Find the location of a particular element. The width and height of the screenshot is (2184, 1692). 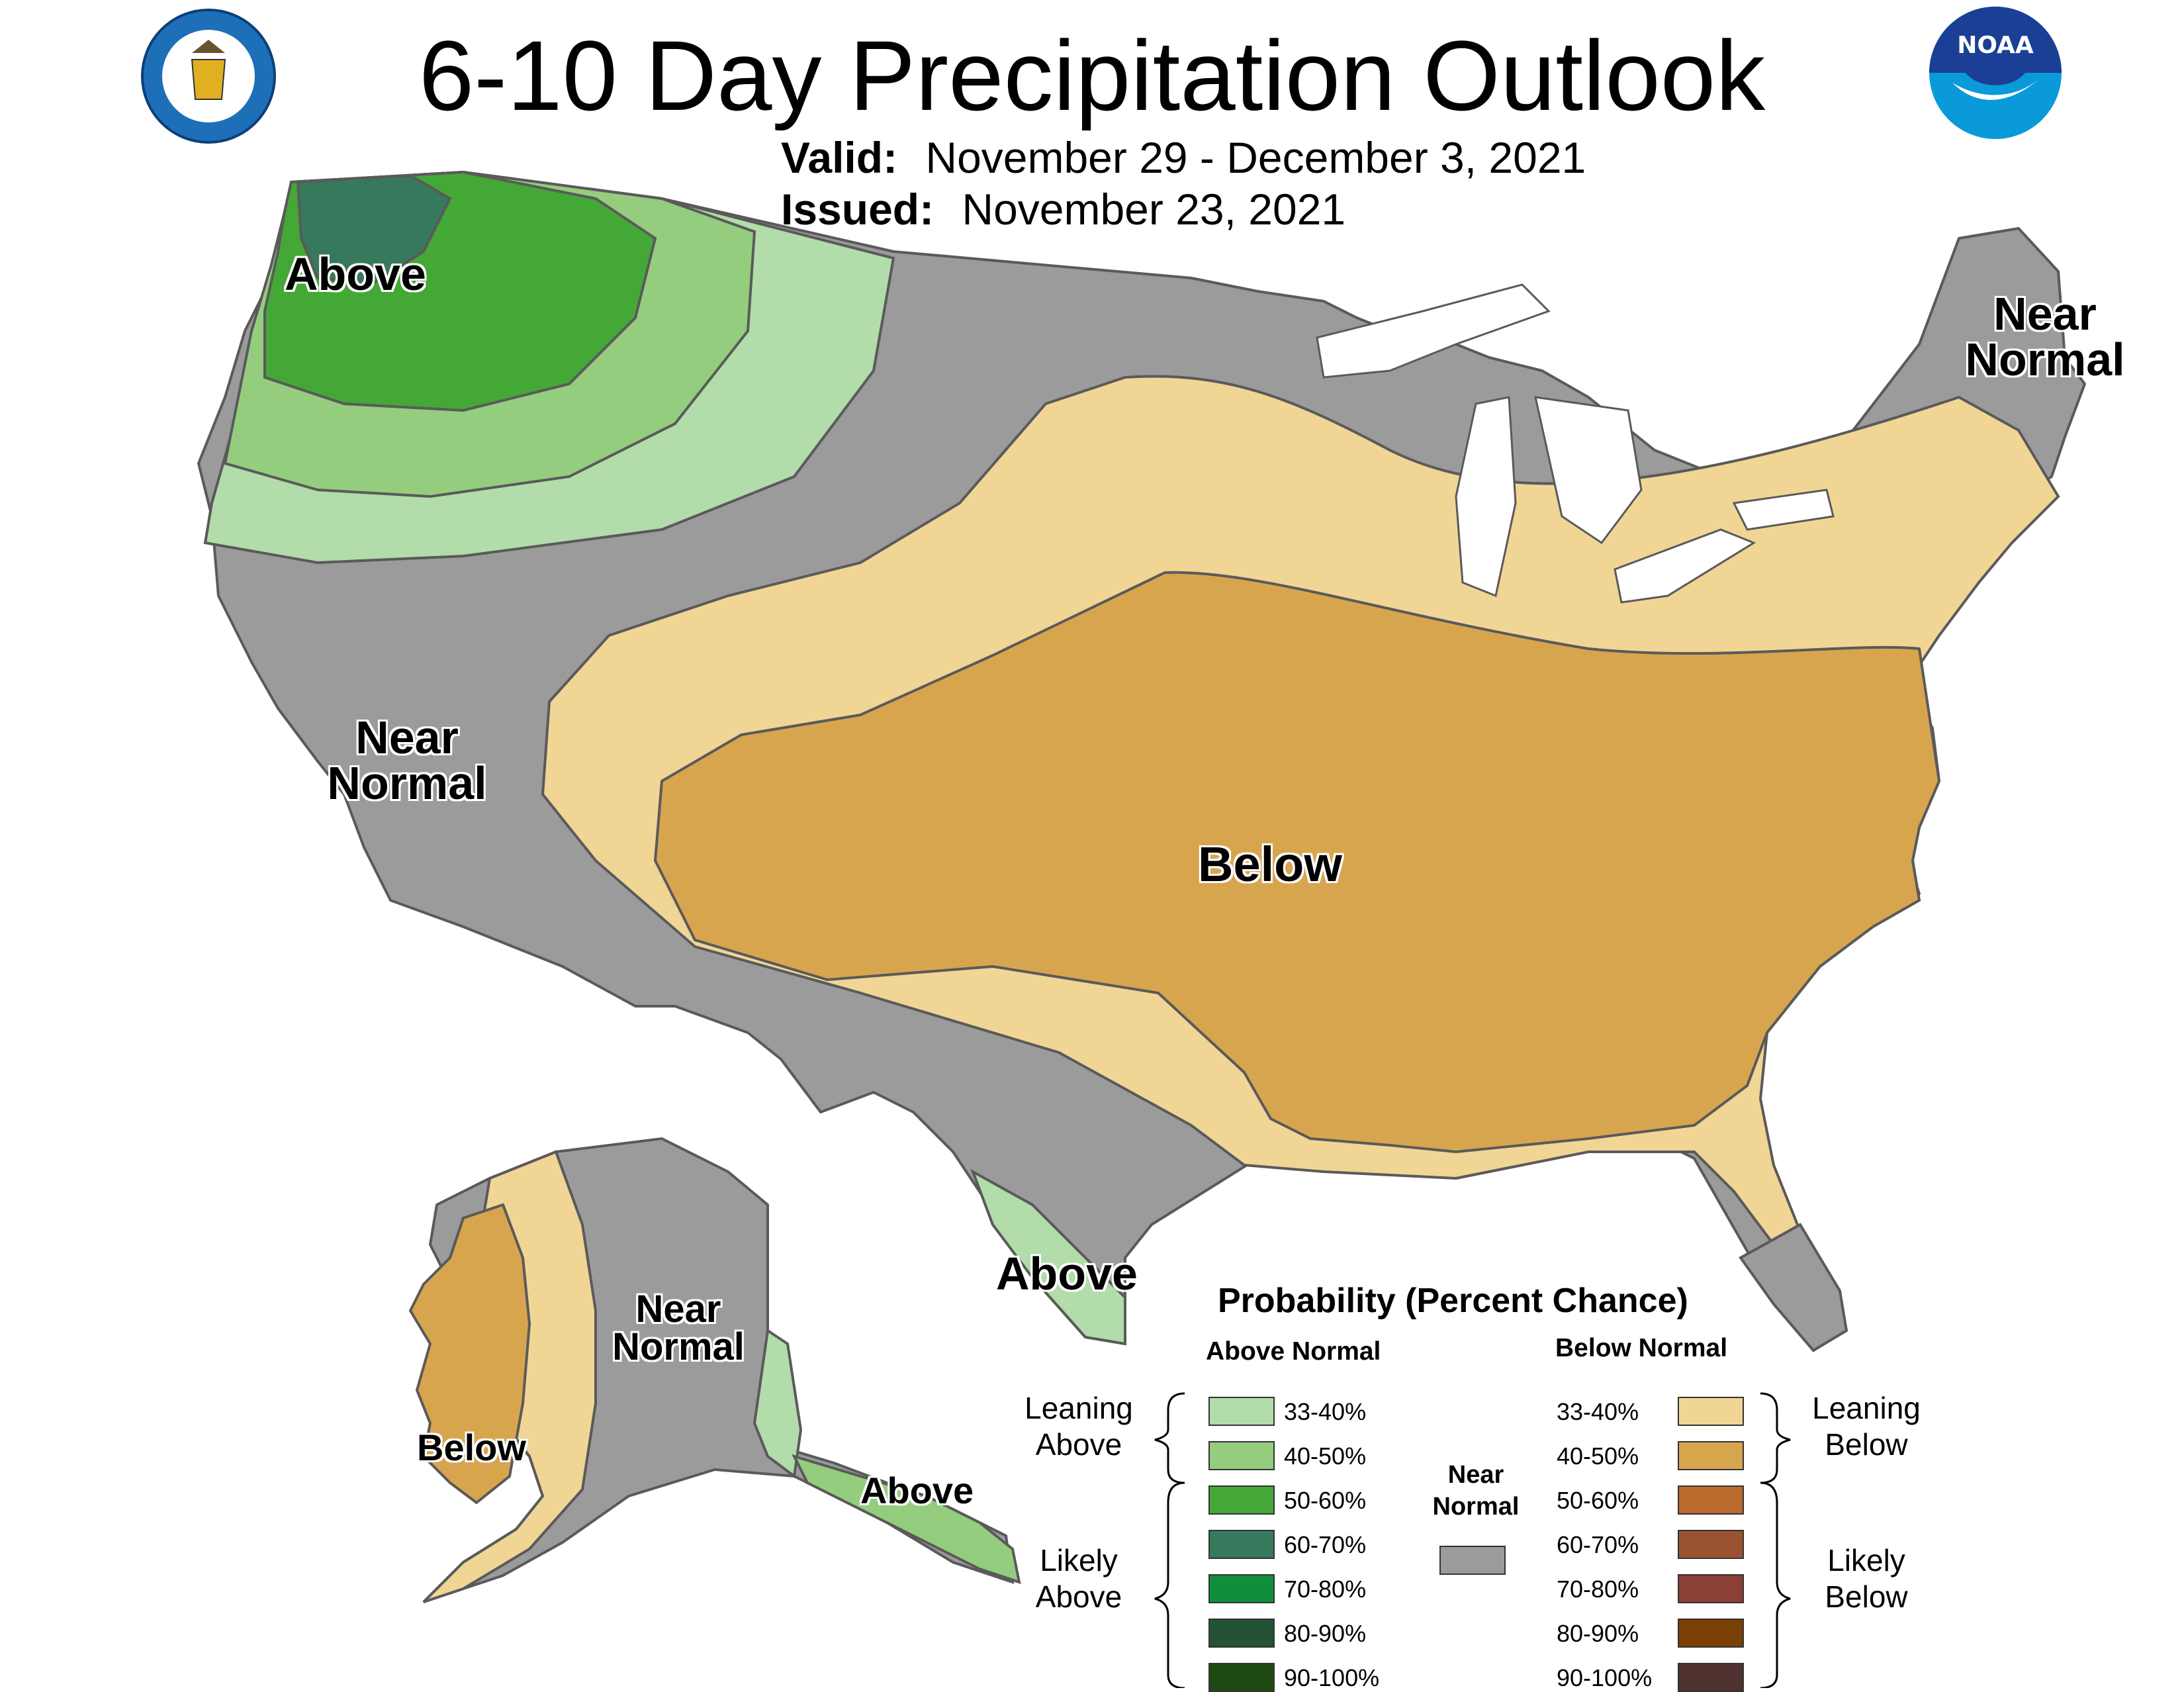

legend-above-label: 33-40% is located at coordinates (1325, 1411).